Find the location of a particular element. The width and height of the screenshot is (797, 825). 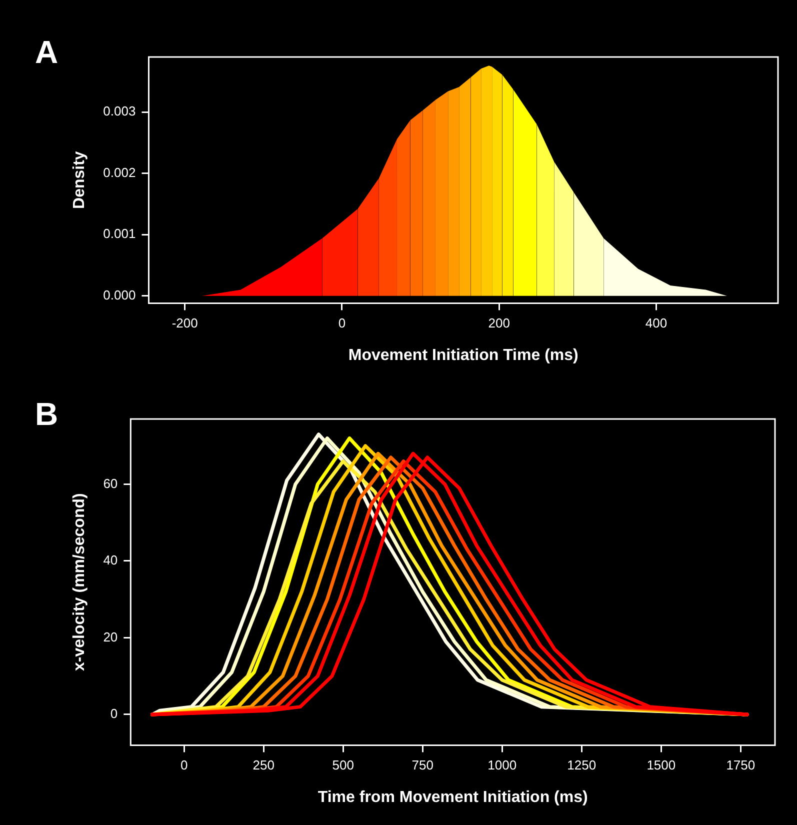

y-tick-label: 40 is located at coordinates (110, 560).